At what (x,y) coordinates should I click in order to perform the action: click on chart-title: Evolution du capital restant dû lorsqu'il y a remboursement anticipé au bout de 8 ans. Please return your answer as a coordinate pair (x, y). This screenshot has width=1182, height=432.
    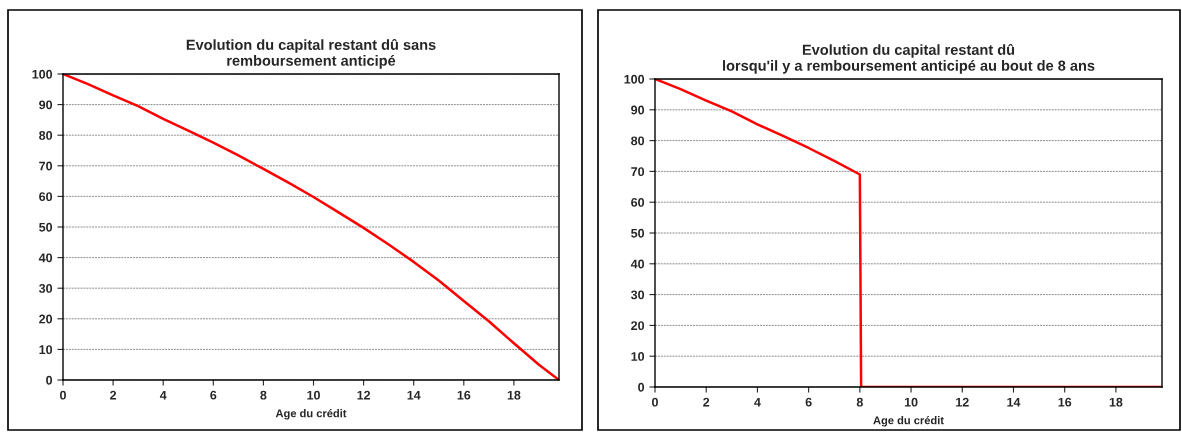
    Looking at the image, I should click on (909, 58).